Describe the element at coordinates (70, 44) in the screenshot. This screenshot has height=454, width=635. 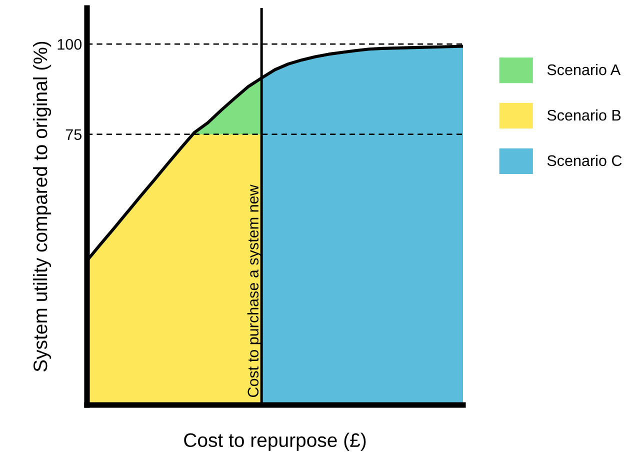
I see `y-tick-label: 100` at that location.